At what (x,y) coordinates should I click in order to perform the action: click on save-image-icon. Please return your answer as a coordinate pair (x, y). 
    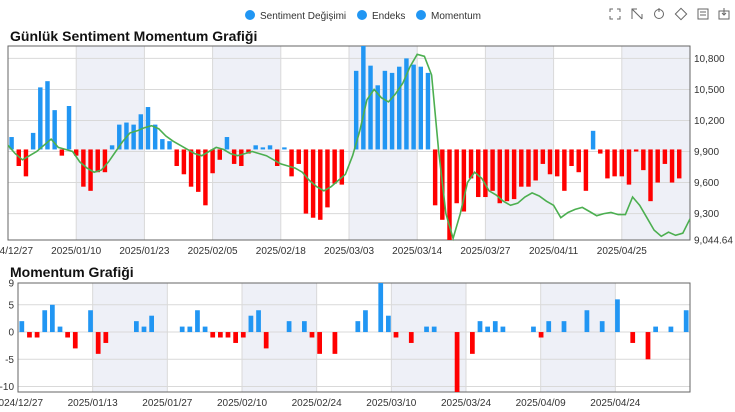
    Looking at the image, I should click on (724, 14).